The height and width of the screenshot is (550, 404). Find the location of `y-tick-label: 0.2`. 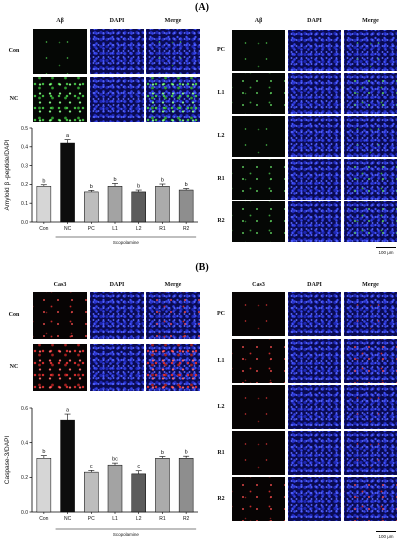

y-tick-label: 0.2 is located at coordinates (24, 185).